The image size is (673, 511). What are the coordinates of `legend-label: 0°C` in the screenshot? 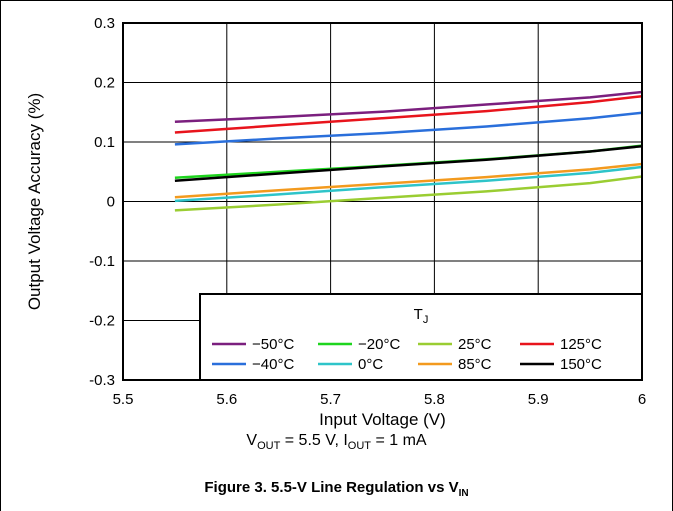 It's located at (370, 364).